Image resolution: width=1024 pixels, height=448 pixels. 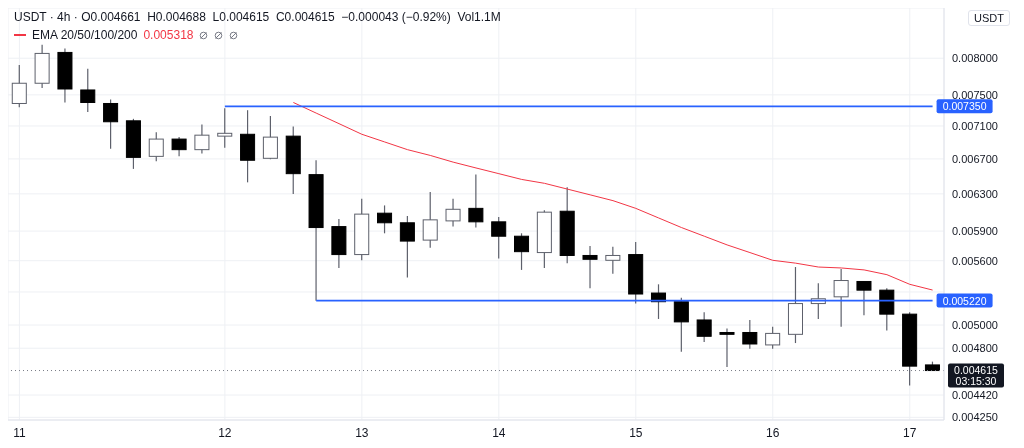 I want to click on y-tick-label: 0.006300, so click(x=975, y=193).